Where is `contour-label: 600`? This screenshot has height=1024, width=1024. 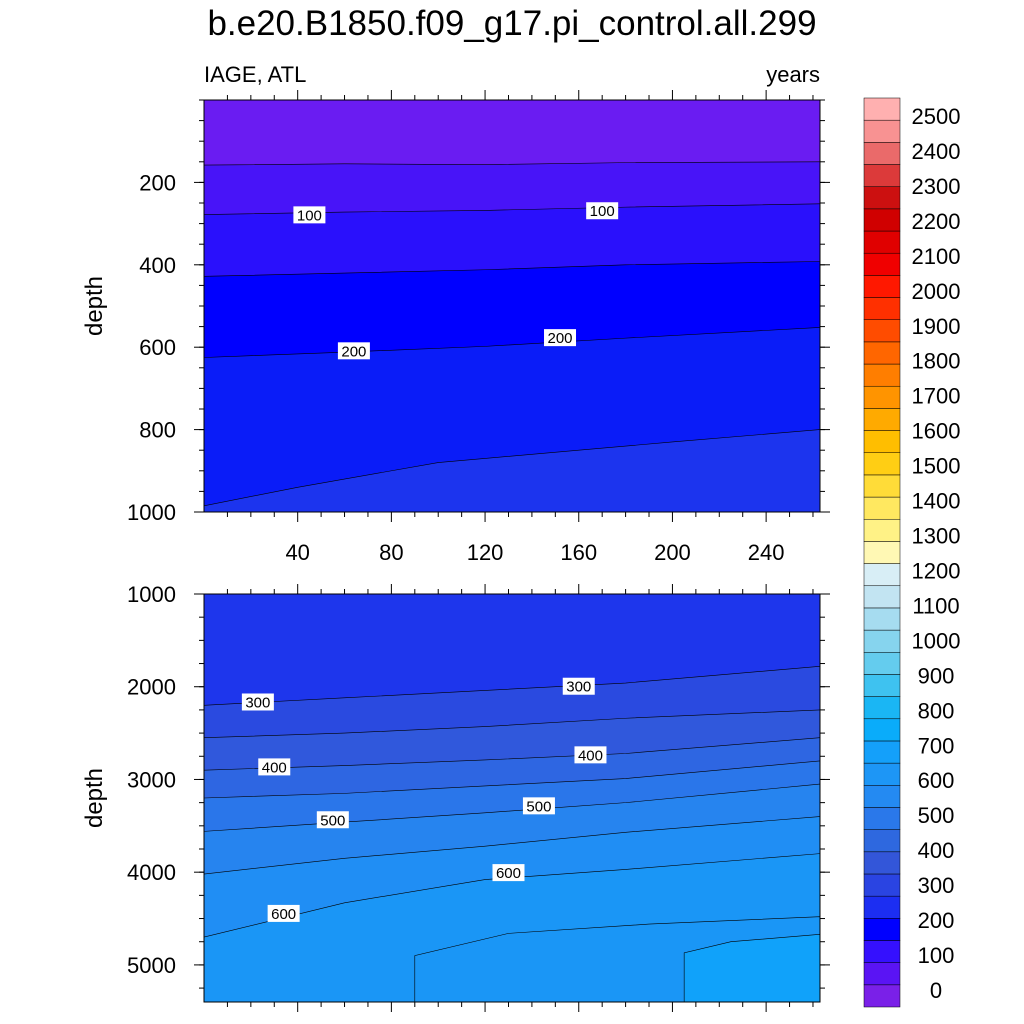 contour-label: 600 is located at coordinates (283, 913).